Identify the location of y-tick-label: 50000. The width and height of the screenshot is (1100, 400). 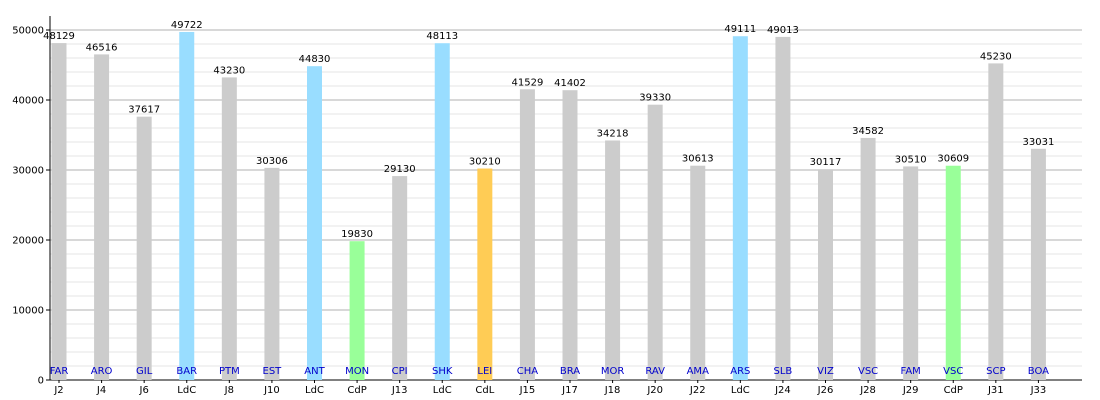
(28, 31).